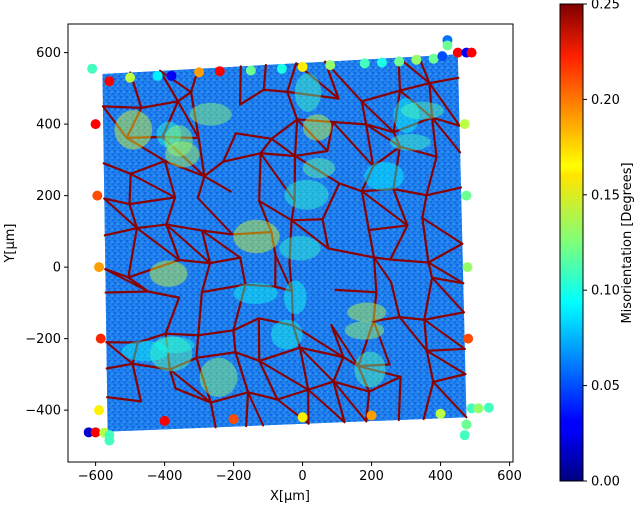 The height and width of the screenshot is (506, 640). I want to click on y-tick-label: 200, so click(48, 196).